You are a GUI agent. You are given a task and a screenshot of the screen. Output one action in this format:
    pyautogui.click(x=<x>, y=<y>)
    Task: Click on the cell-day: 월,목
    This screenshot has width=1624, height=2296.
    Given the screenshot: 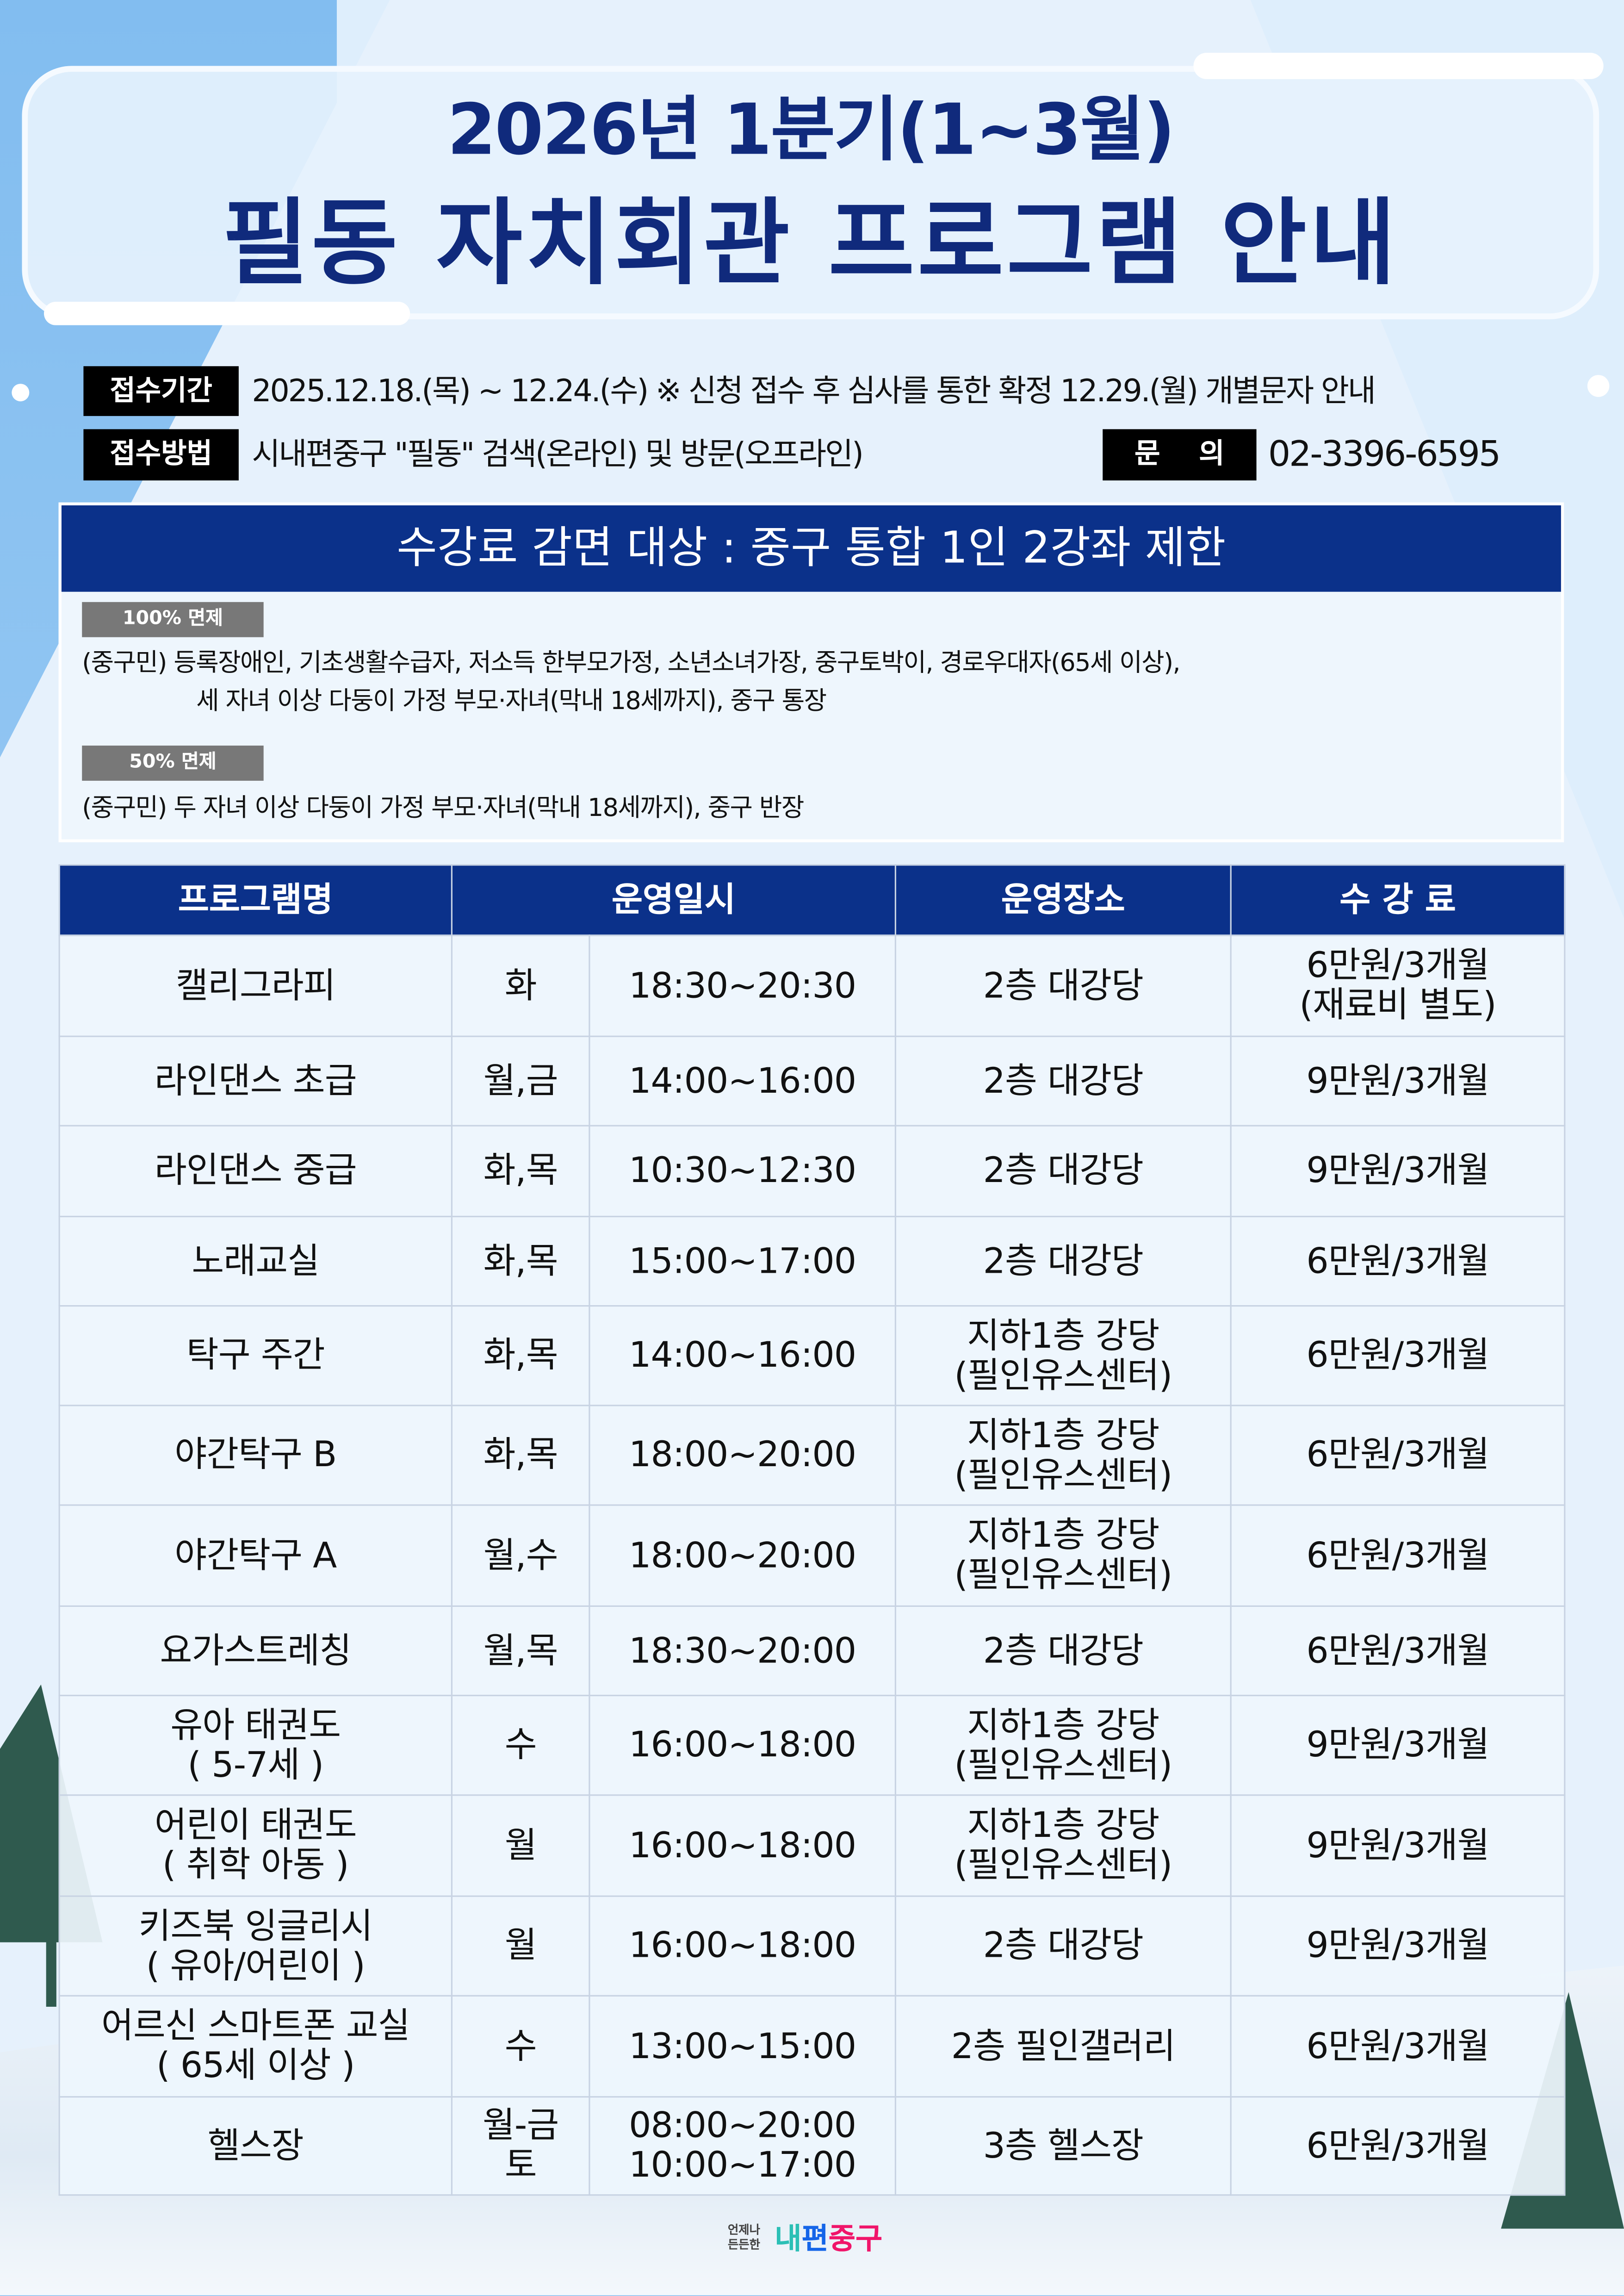 What is the action you would take?
    pyautogui.click(x=520, y=1651)
    